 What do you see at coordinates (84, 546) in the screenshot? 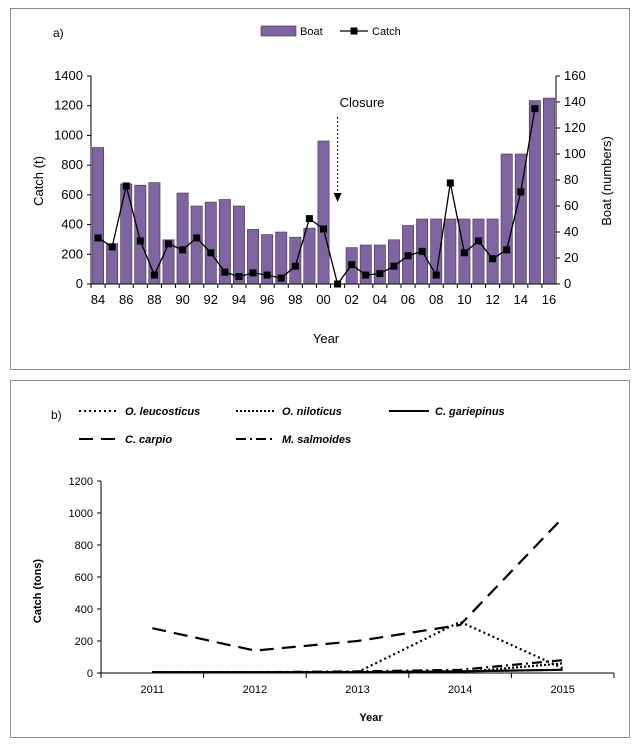
I see `y-tick-label-b: 800` at bounding box center [84, 546].